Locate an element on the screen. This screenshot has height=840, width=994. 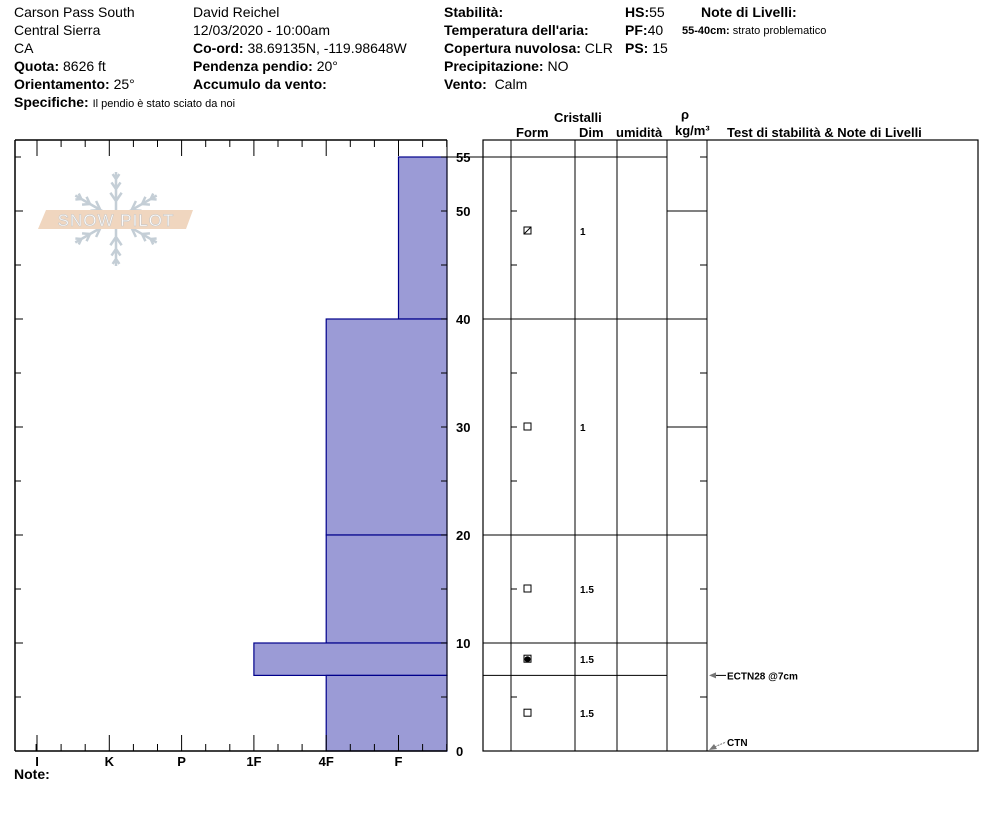
layer-note: 55-40cm: strato problematico is located at coordinates (754, 31).